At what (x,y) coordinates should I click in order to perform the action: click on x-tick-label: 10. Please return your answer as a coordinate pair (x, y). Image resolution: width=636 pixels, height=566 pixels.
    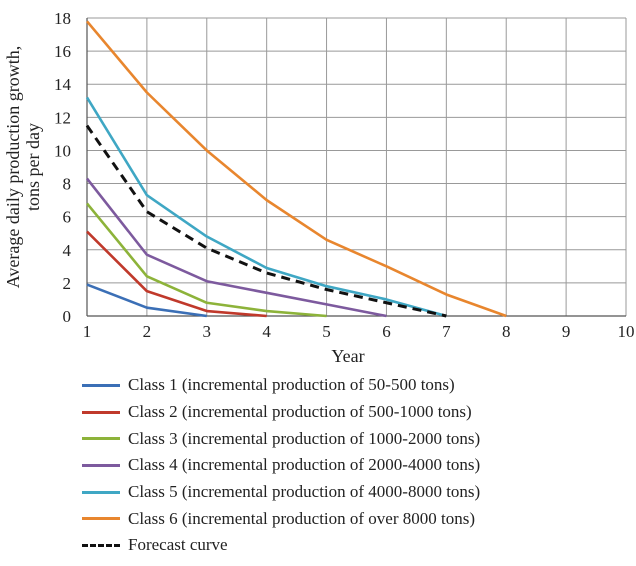
    Looking at the image, I should click on (626, 331).